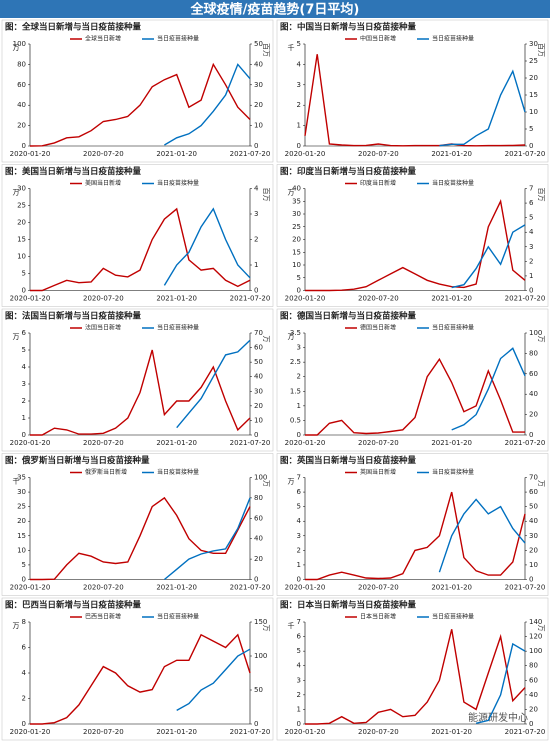 The image size is (550, 742). What do you see at coordinates (535, 637) in the screenshot?
I see `y2-tick-label: 120` at bounding box center [535, 637].